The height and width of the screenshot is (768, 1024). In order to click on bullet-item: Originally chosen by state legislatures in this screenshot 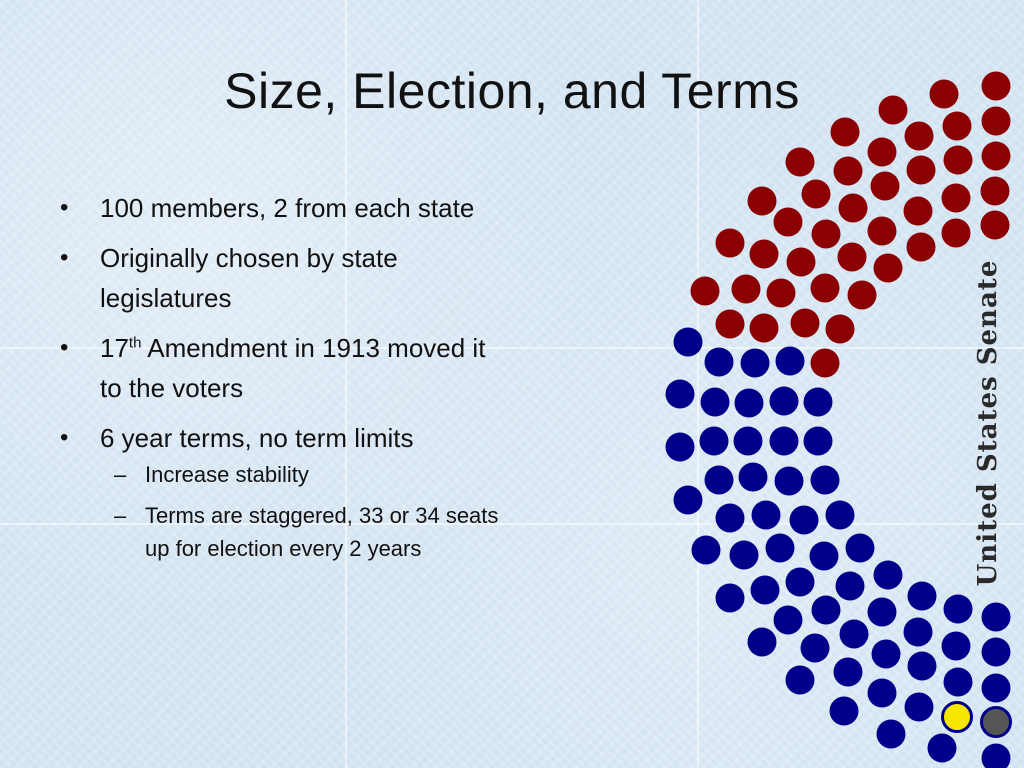, I will do `click(283, 278)`.